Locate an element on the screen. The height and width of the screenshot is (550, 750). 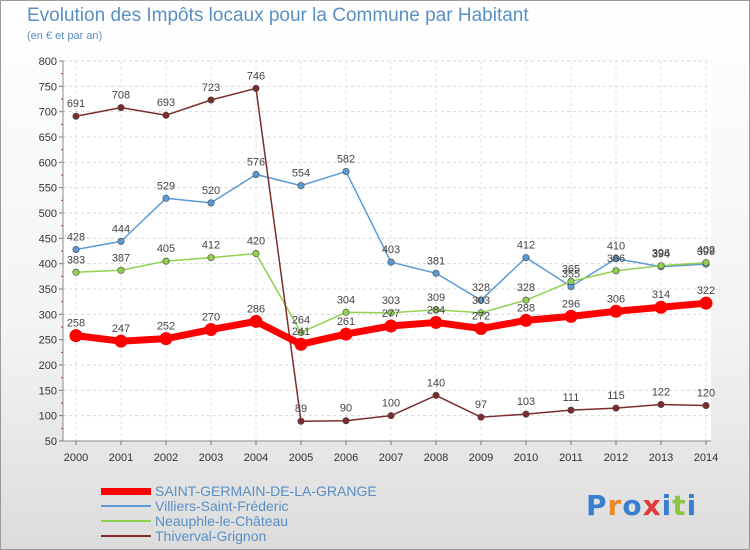
data-label: 247 is located at coordinates (121, 329).